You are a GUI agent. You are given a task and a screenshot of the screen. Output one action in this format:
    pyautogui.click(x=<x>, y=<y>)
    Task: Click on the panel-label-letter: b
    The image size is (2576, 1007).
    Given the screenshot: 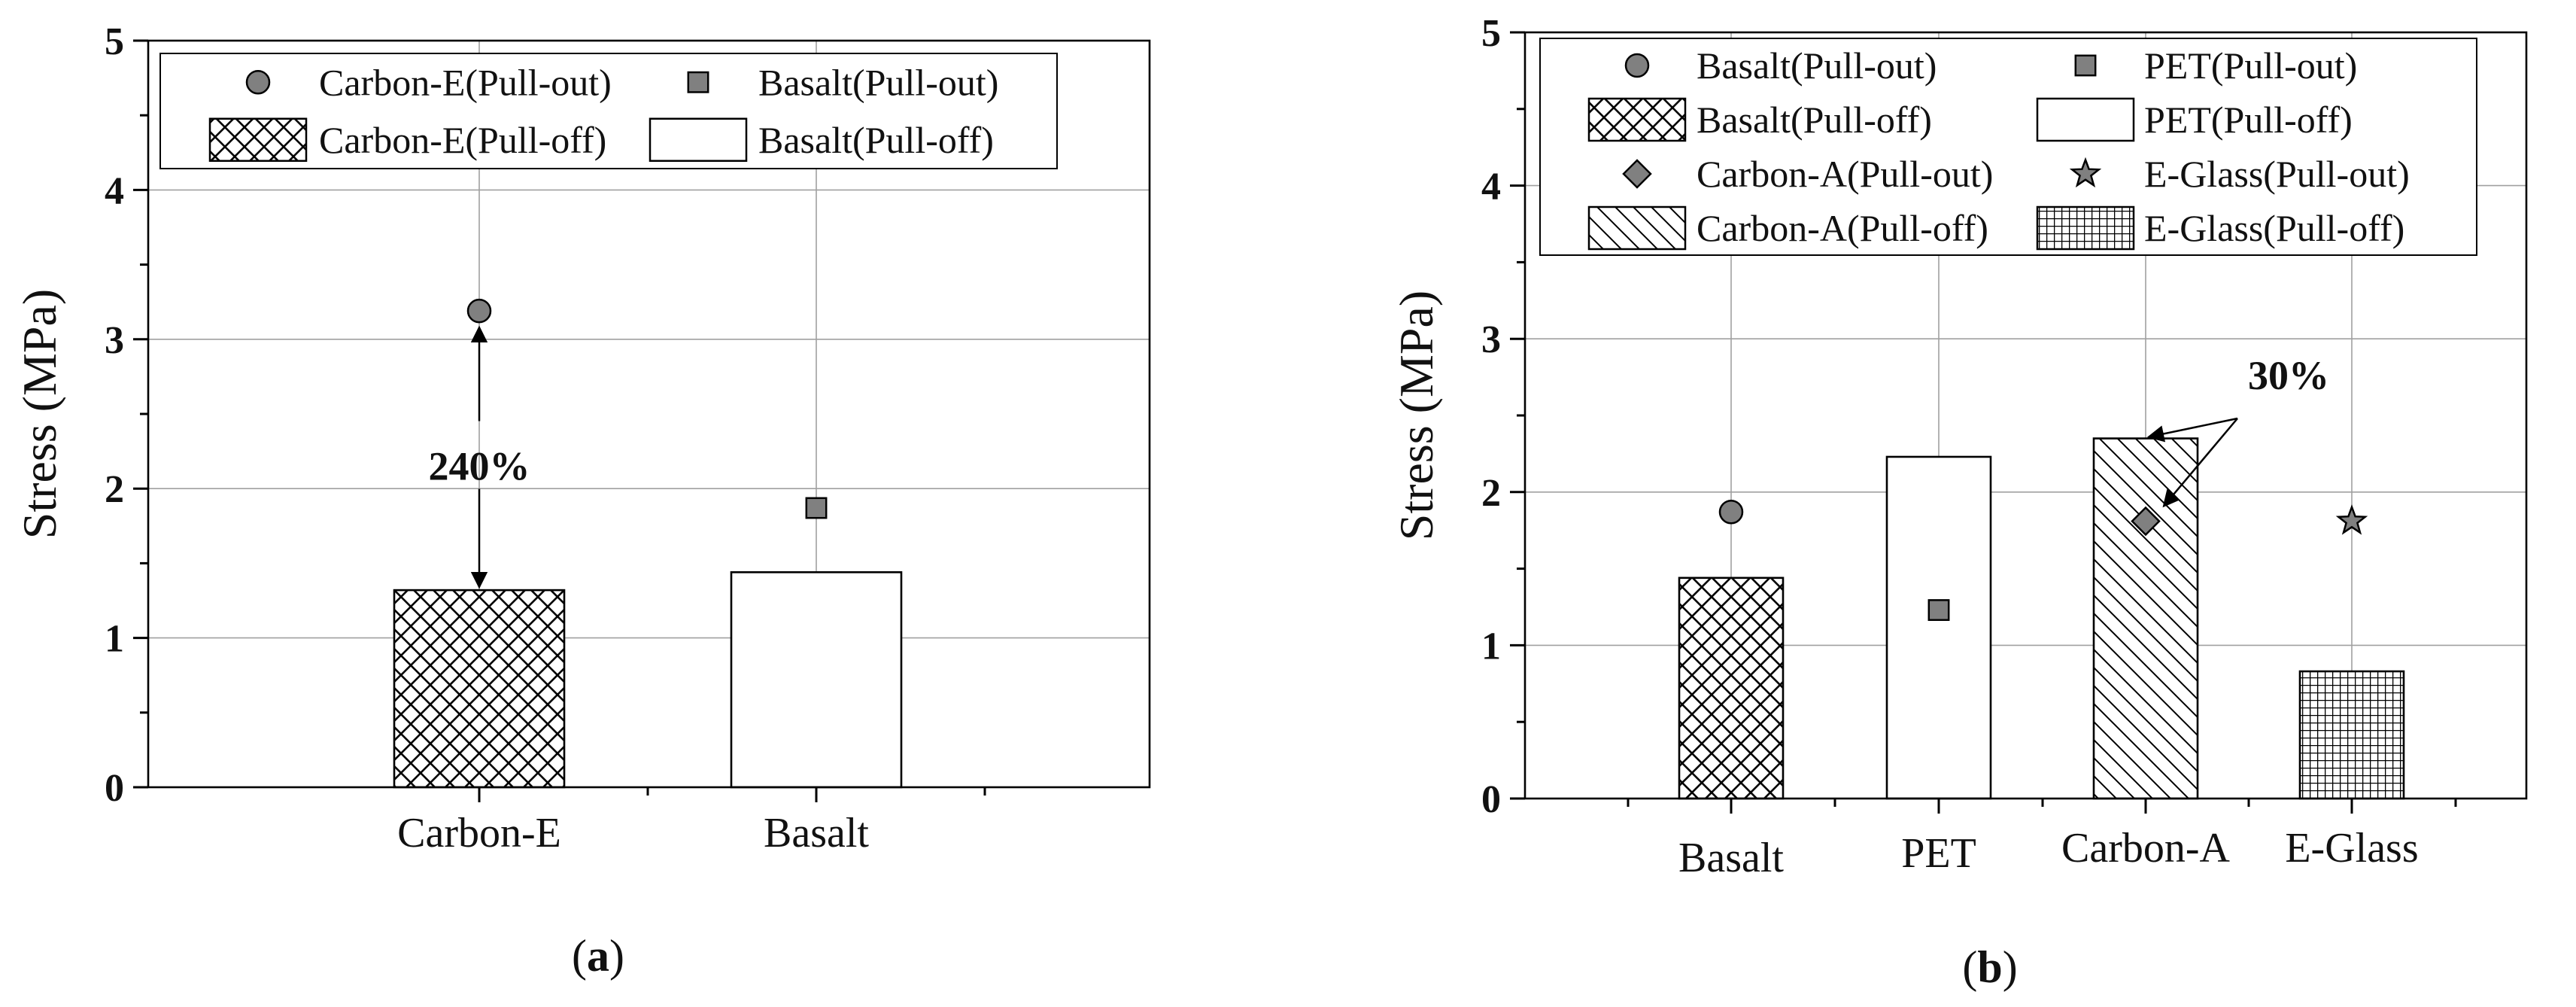 What is the action you would take?
    pyautogui.click(x=1990, y=967)
    